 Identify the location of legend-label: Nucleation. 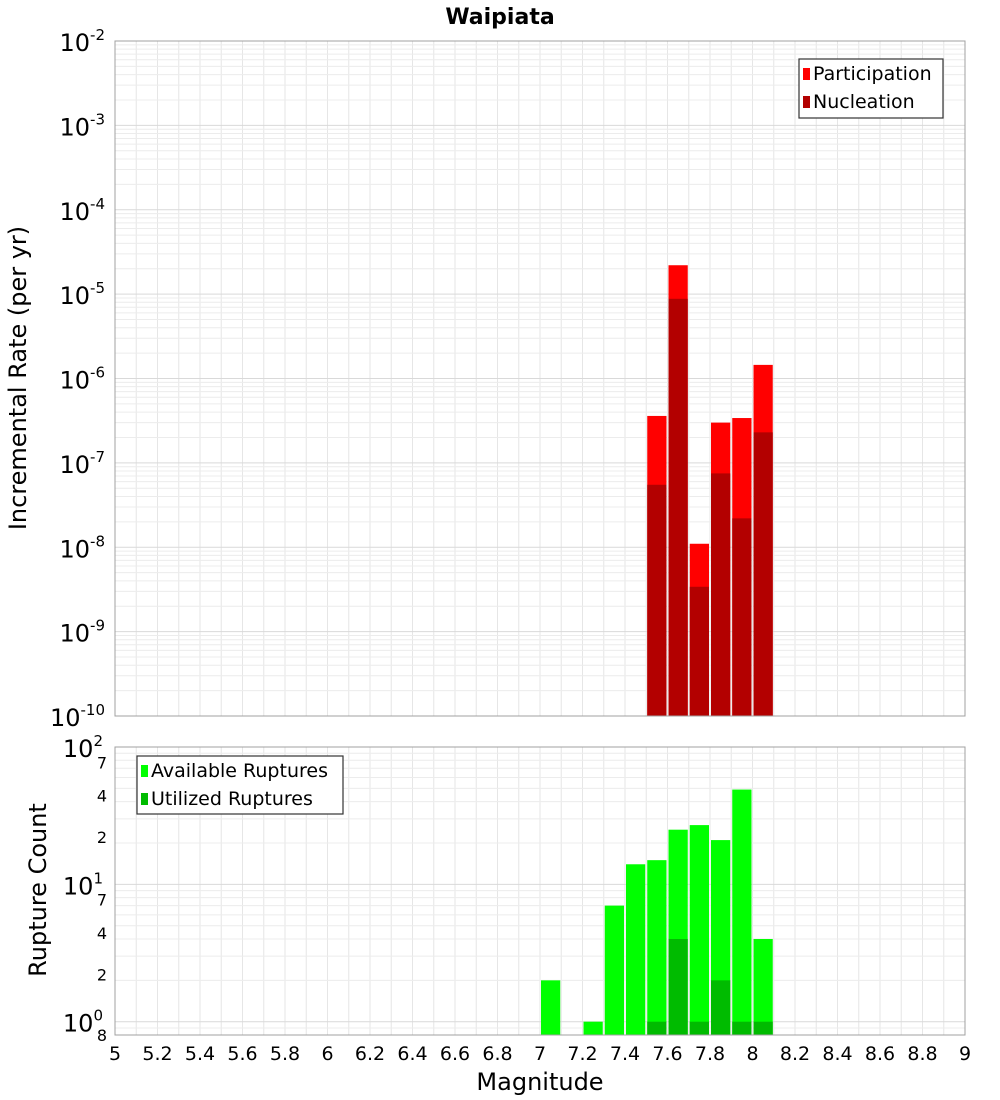
(864, 102).